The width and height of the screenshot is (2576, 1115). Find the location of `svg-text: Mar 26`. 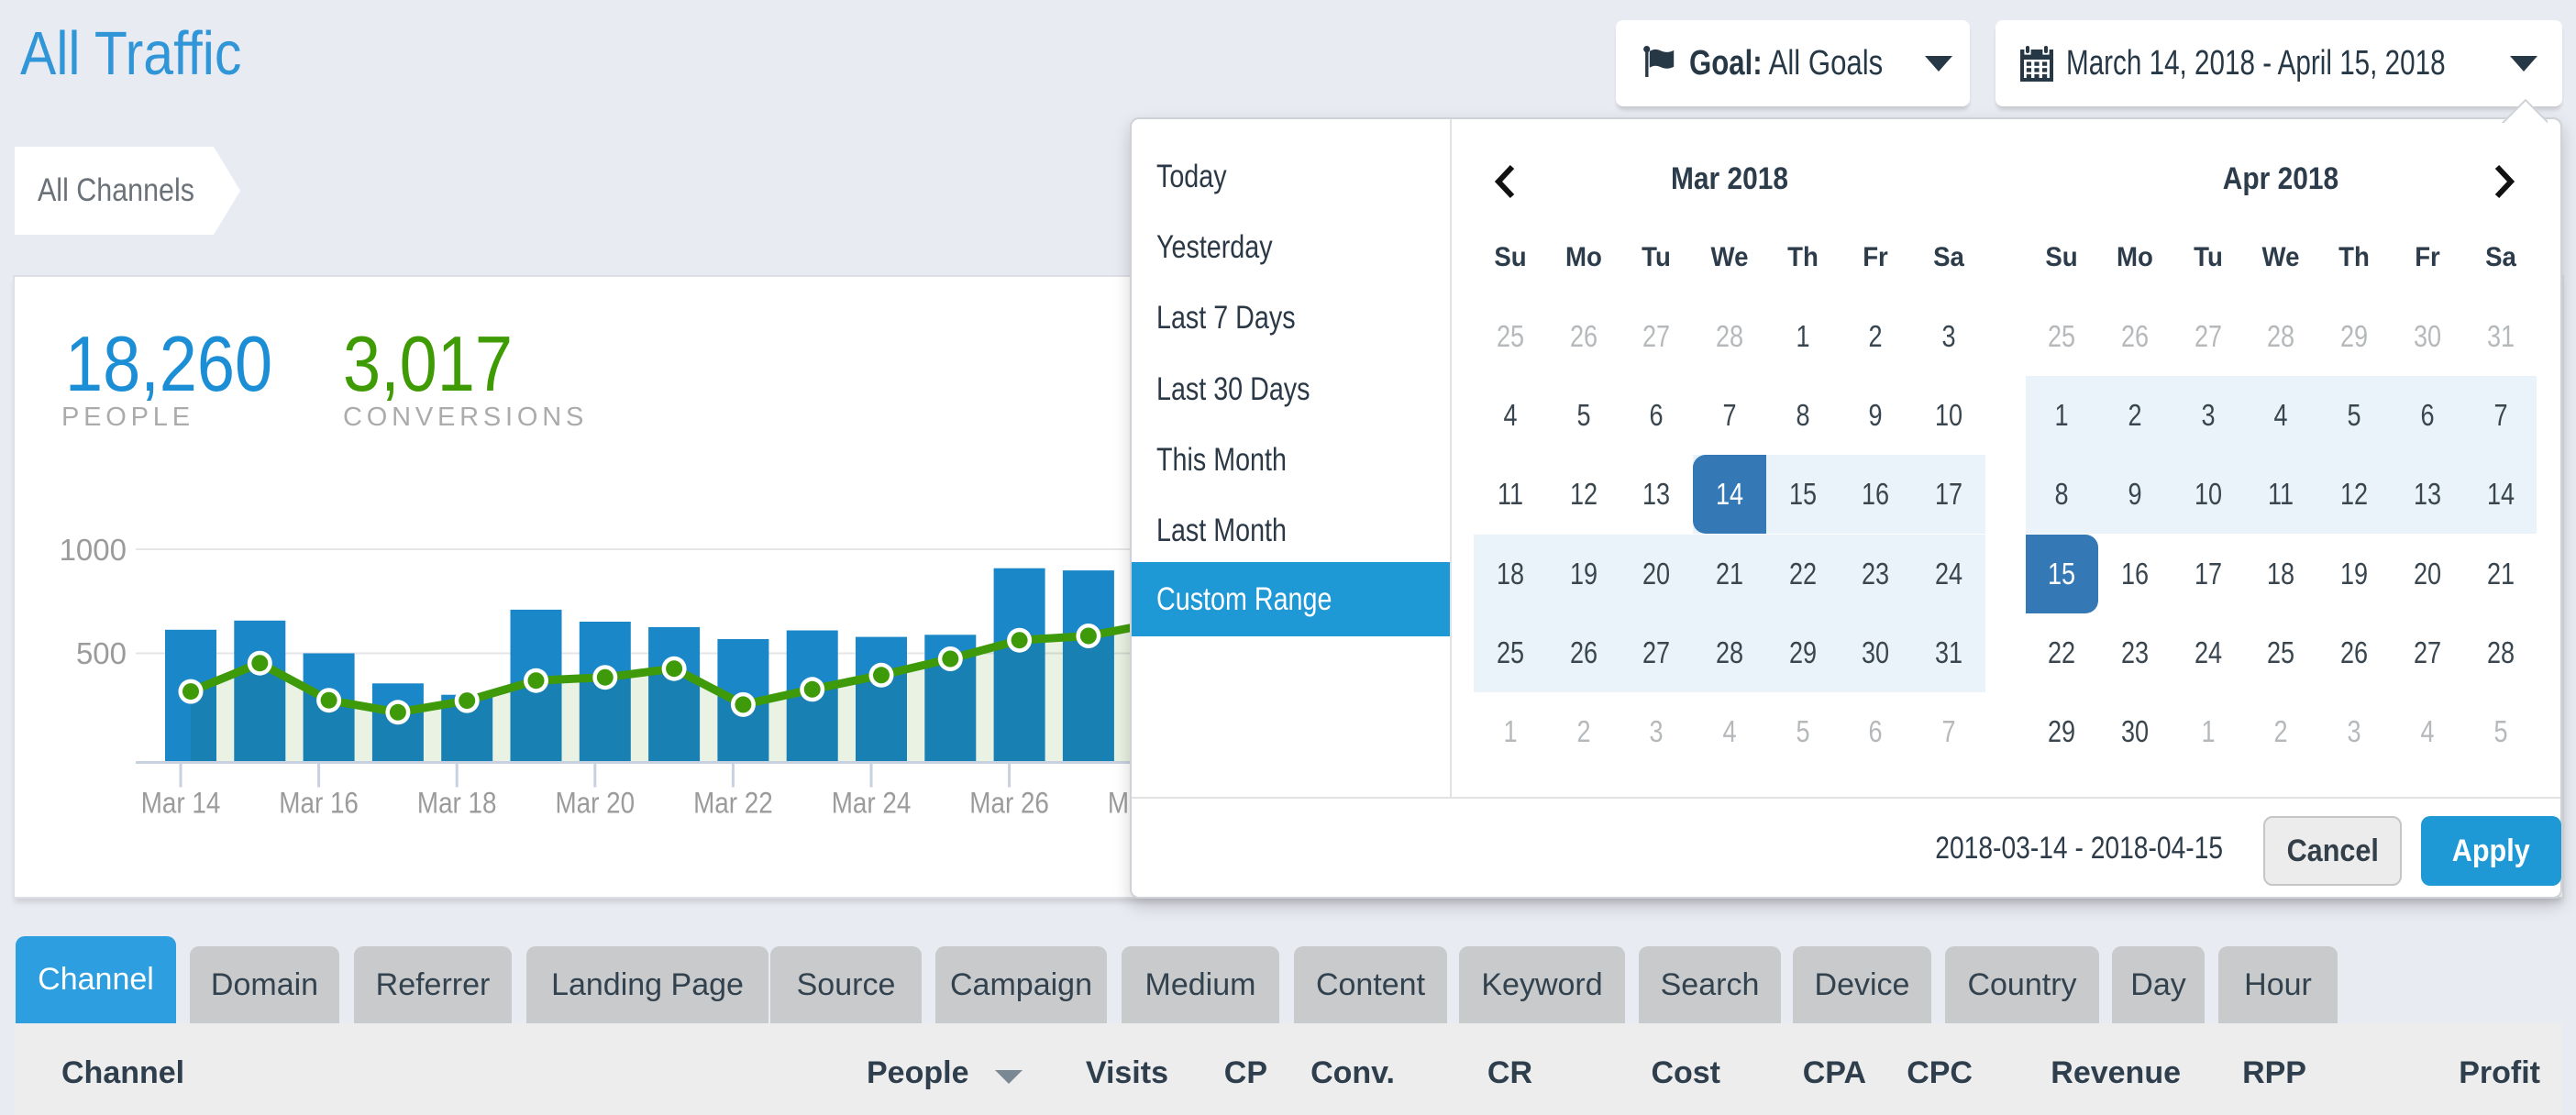

svg-text: Mar 26 is located at coordinates (1009, 804).